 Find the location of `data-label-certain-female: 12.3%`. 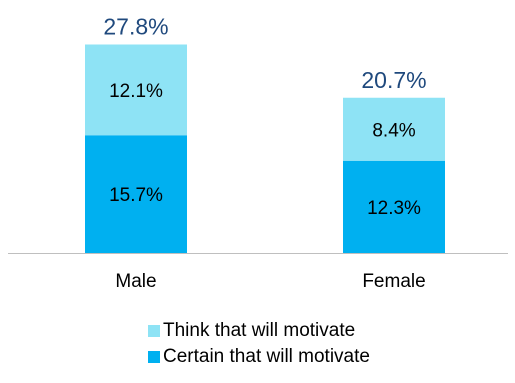

data-label-certain-female: 12.3% is located at coordinates (394, 208).